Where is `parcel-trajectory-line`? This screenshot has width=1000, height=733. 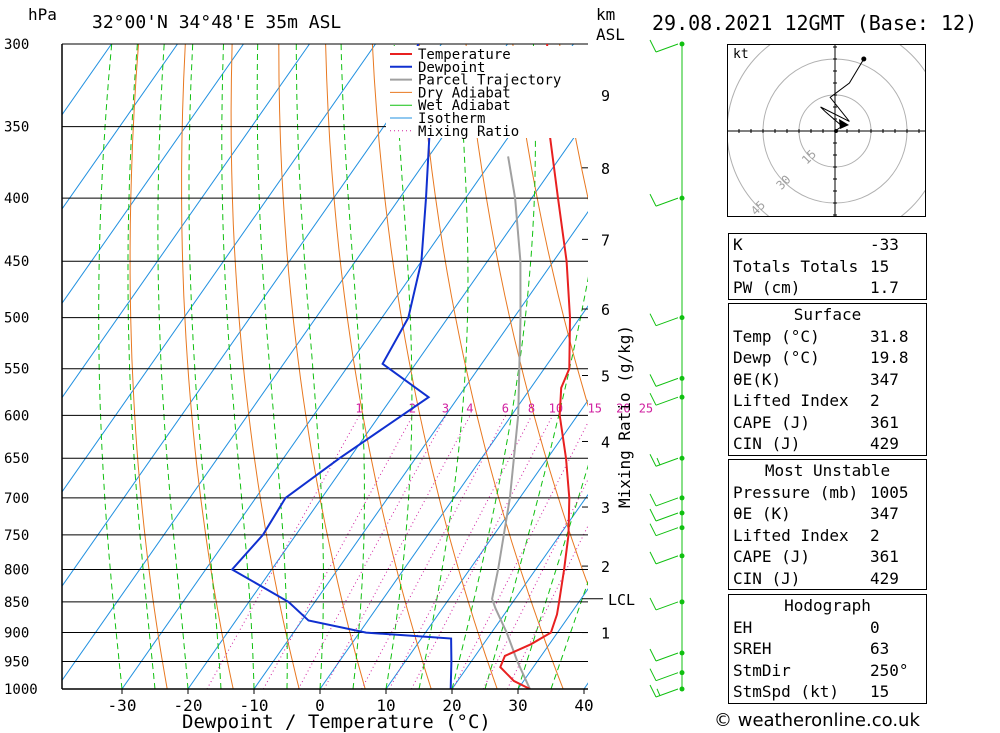 parcel-trajectory-line is located at coordinates (511, 422).